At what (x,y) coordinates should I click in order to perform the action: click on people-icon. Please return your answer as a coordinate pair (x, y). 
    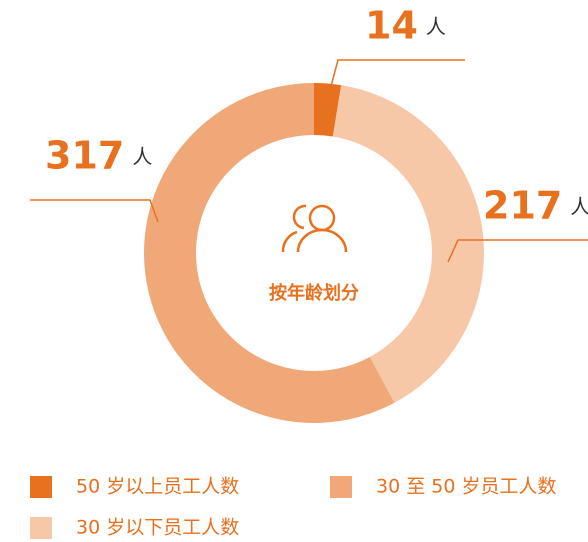
    Looking at the image, I should click on (314, 228).